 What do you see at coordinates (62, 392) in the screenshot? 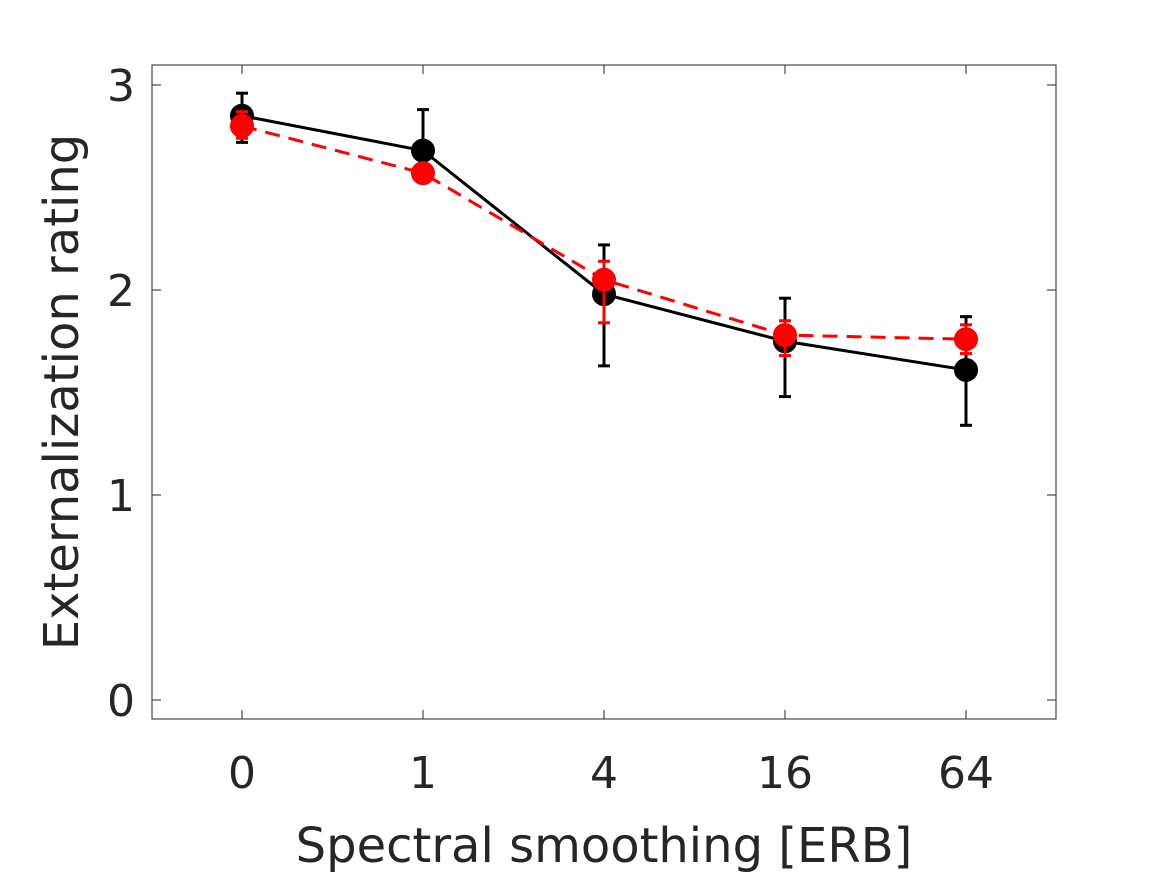
I see `y-axis-title: Externalization rating` at bounding box center [62, 392].